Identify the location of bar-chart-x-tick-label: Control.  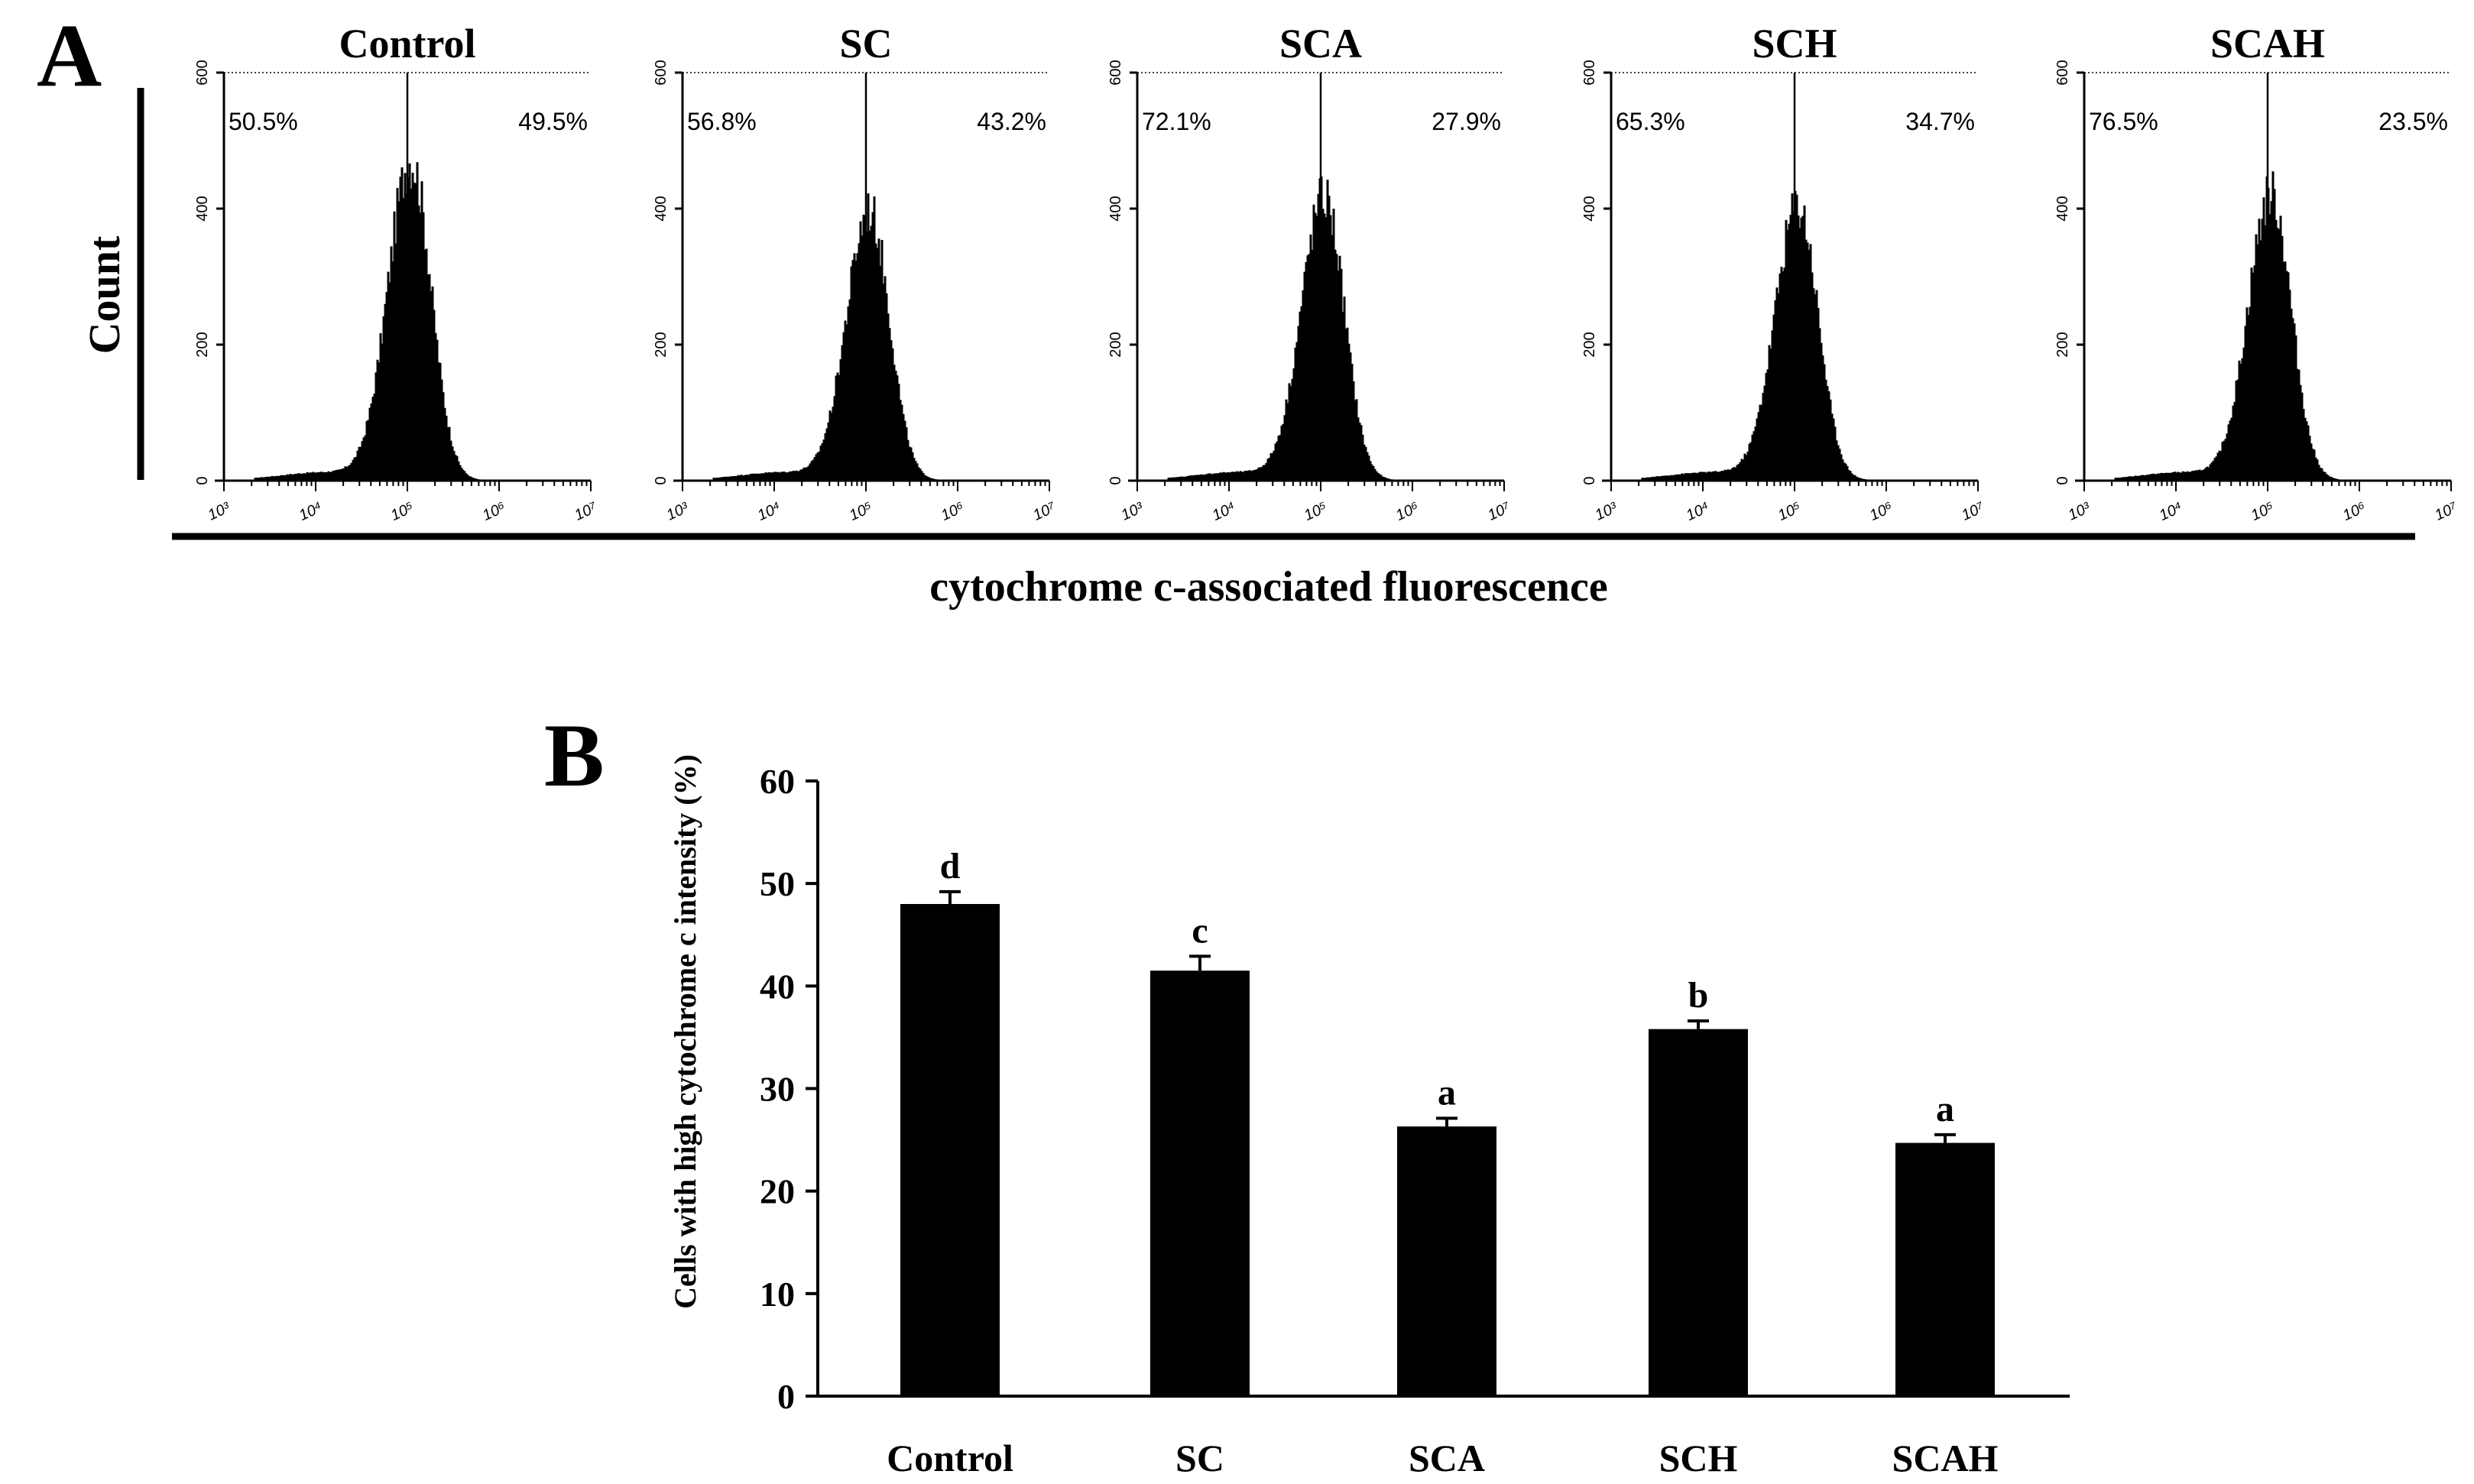
(950, 1458).